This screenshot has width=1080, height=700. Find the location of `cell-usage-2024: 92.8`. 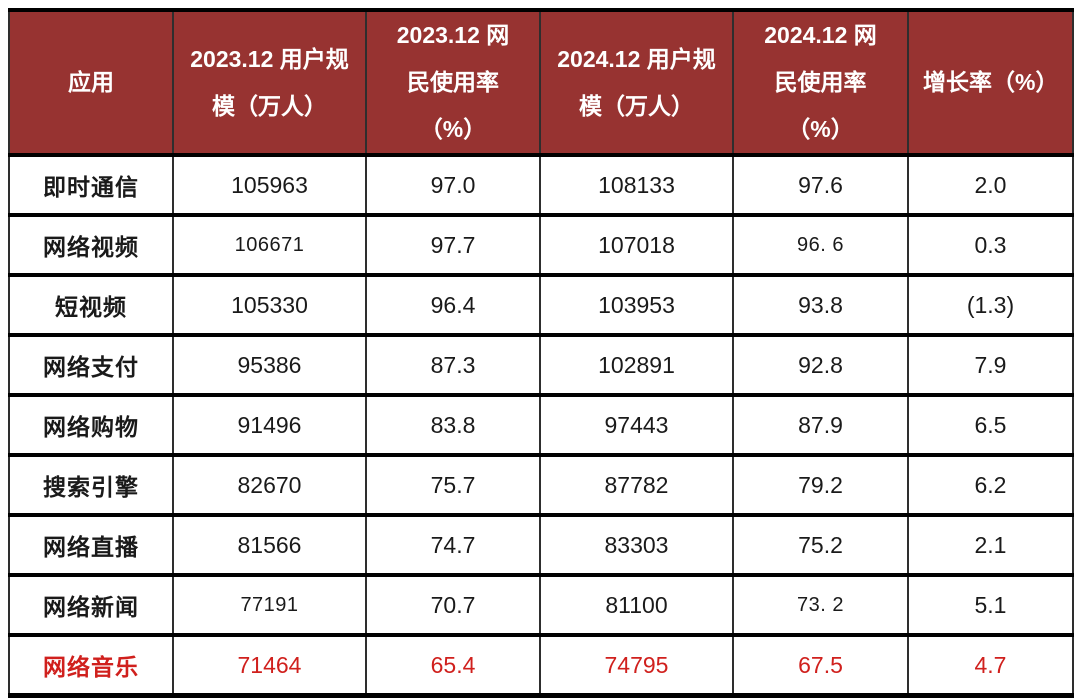

cell-usage-2024: 92.8 is located at coordinates (820, 365).